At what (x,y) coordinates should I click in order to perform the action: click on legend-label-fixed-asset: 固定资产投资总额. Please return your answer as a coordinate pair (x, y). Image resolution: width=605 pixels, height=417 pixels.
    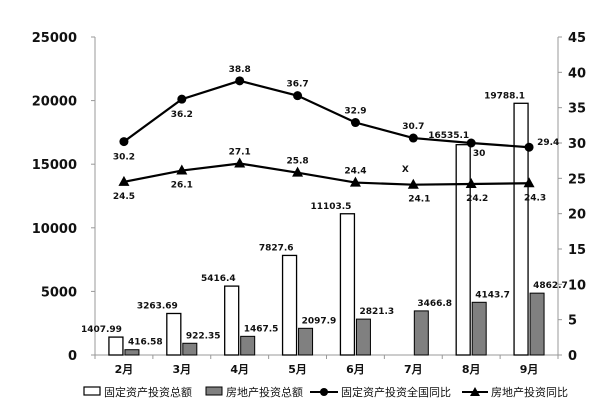
    Looking at the image, I should click on (148, 392).